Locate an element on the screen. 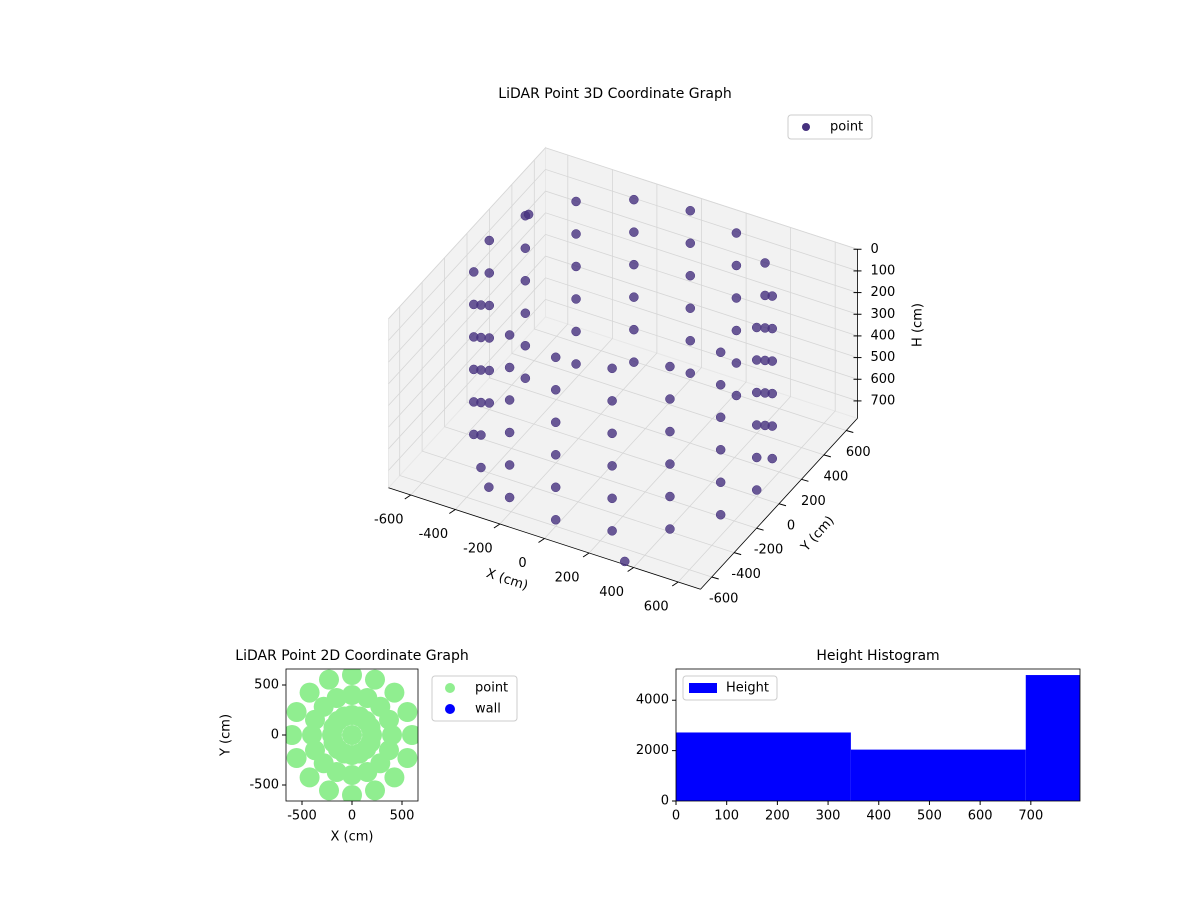 This screenshot has width=1200, height=900. x-tick-label: 100 is located at coordinates (726, 816).